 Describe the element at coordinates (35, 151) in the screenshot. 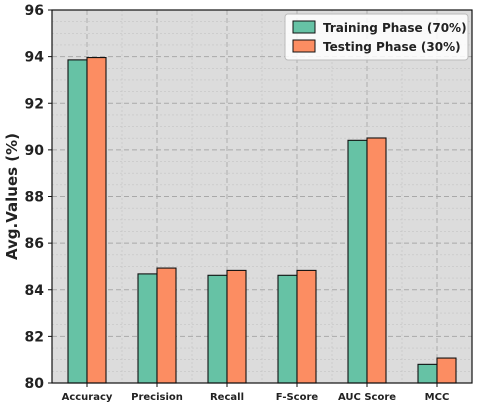

I see `y-tick-label: 90` at that location.